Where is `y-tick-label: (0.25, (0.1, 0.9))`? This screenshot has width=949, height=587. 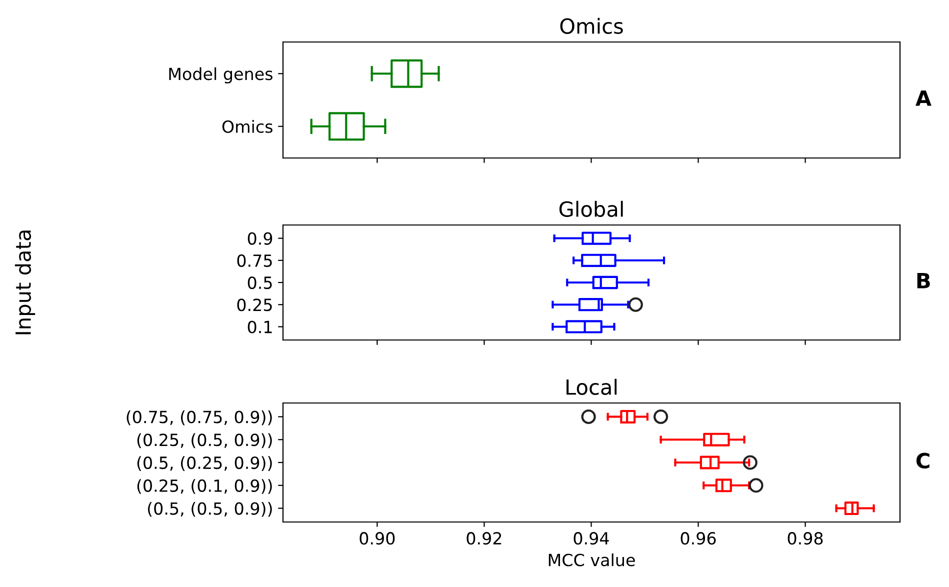
y-tick-label: (0.25, (0.1, 0.9)) is located at coordinates (204, 486).